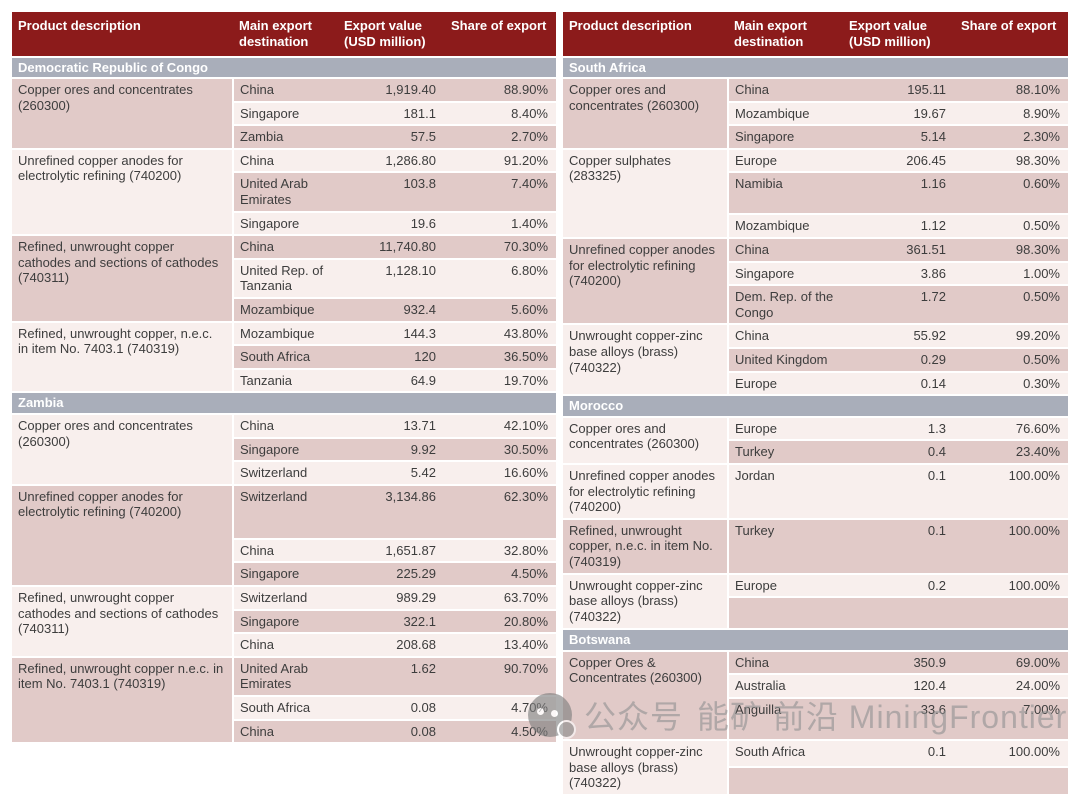 This screenshot has height=794, width=1080. What do you see at coordinates (391, 449) in the screenshot?
I see `value-cell: 9.92` at bounding box center [391, 449].